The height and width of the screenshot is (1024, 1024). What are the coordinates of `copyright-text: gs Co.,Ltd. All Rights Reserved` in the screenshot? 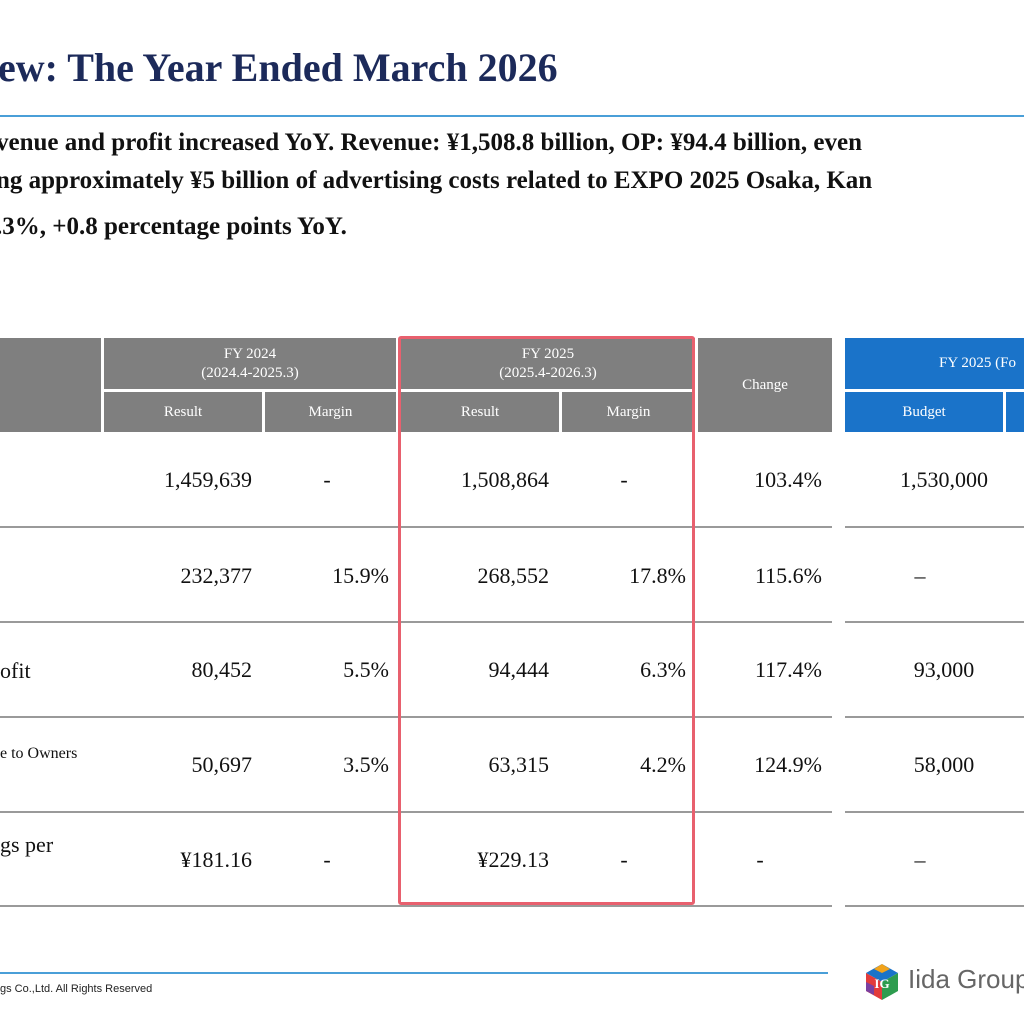 It's located at (76, 989).